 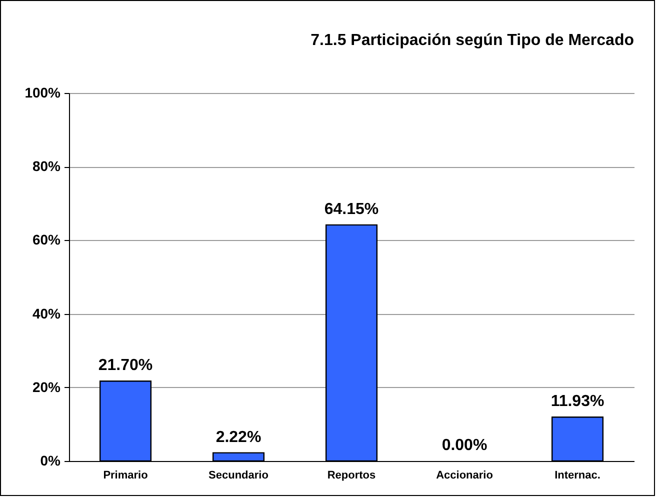 I want to click on chart-title: 7.1.5 Participación según Tipo de Mercado, so click(x=472, y=40).